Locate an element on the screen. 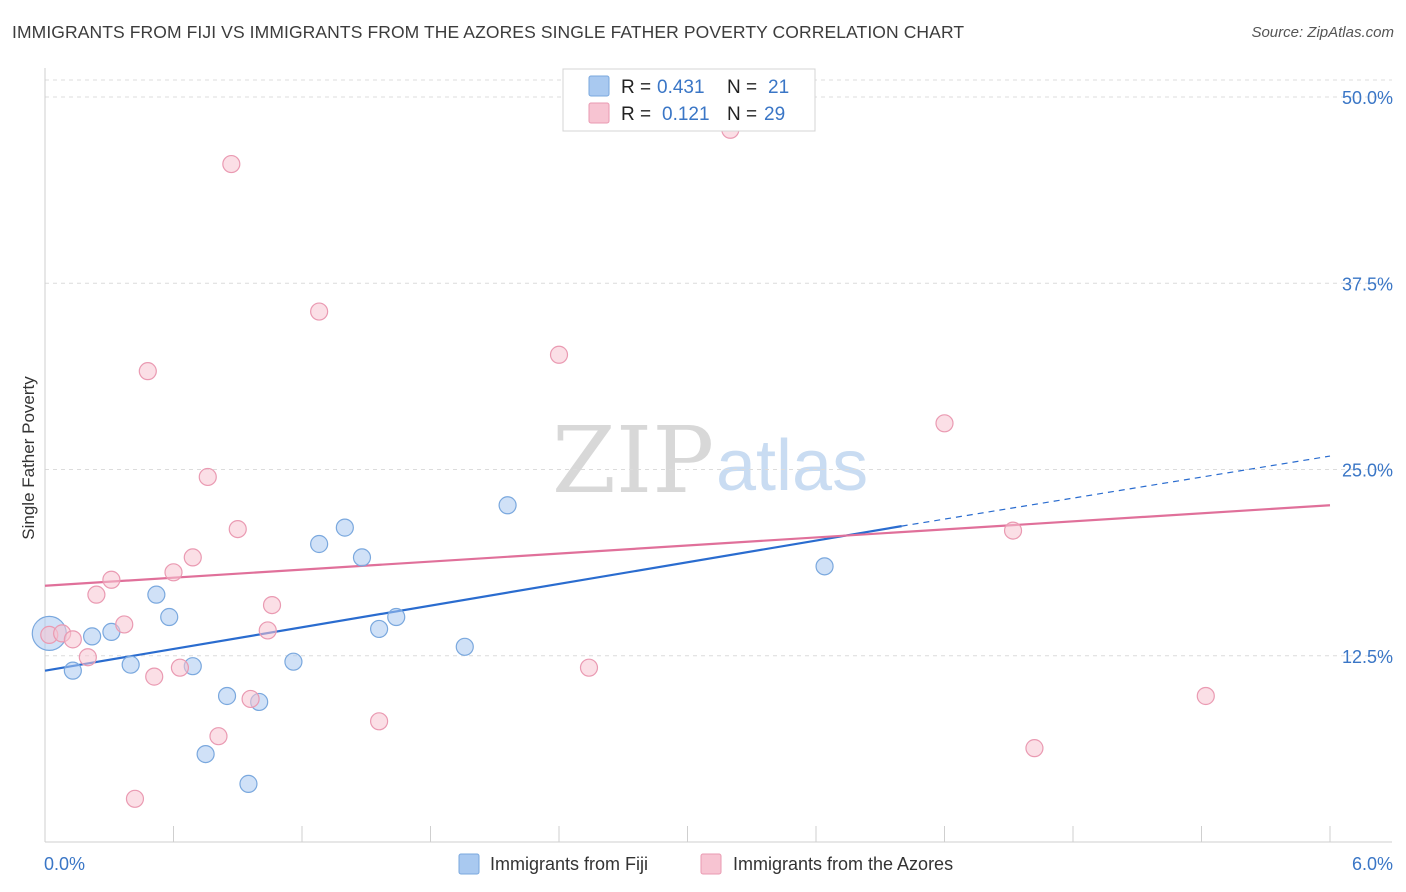 This screenshot has width=1406, height=892. y-tick-label-2: 37.5% is located at coordinates (1367, 284).